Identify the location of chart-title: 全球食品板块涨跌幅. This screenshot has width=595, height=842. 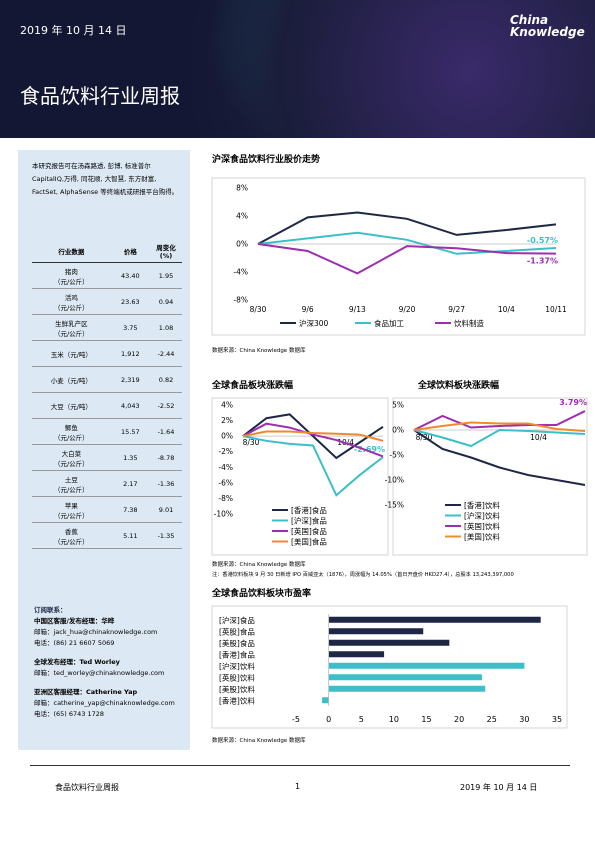
(252, 385).